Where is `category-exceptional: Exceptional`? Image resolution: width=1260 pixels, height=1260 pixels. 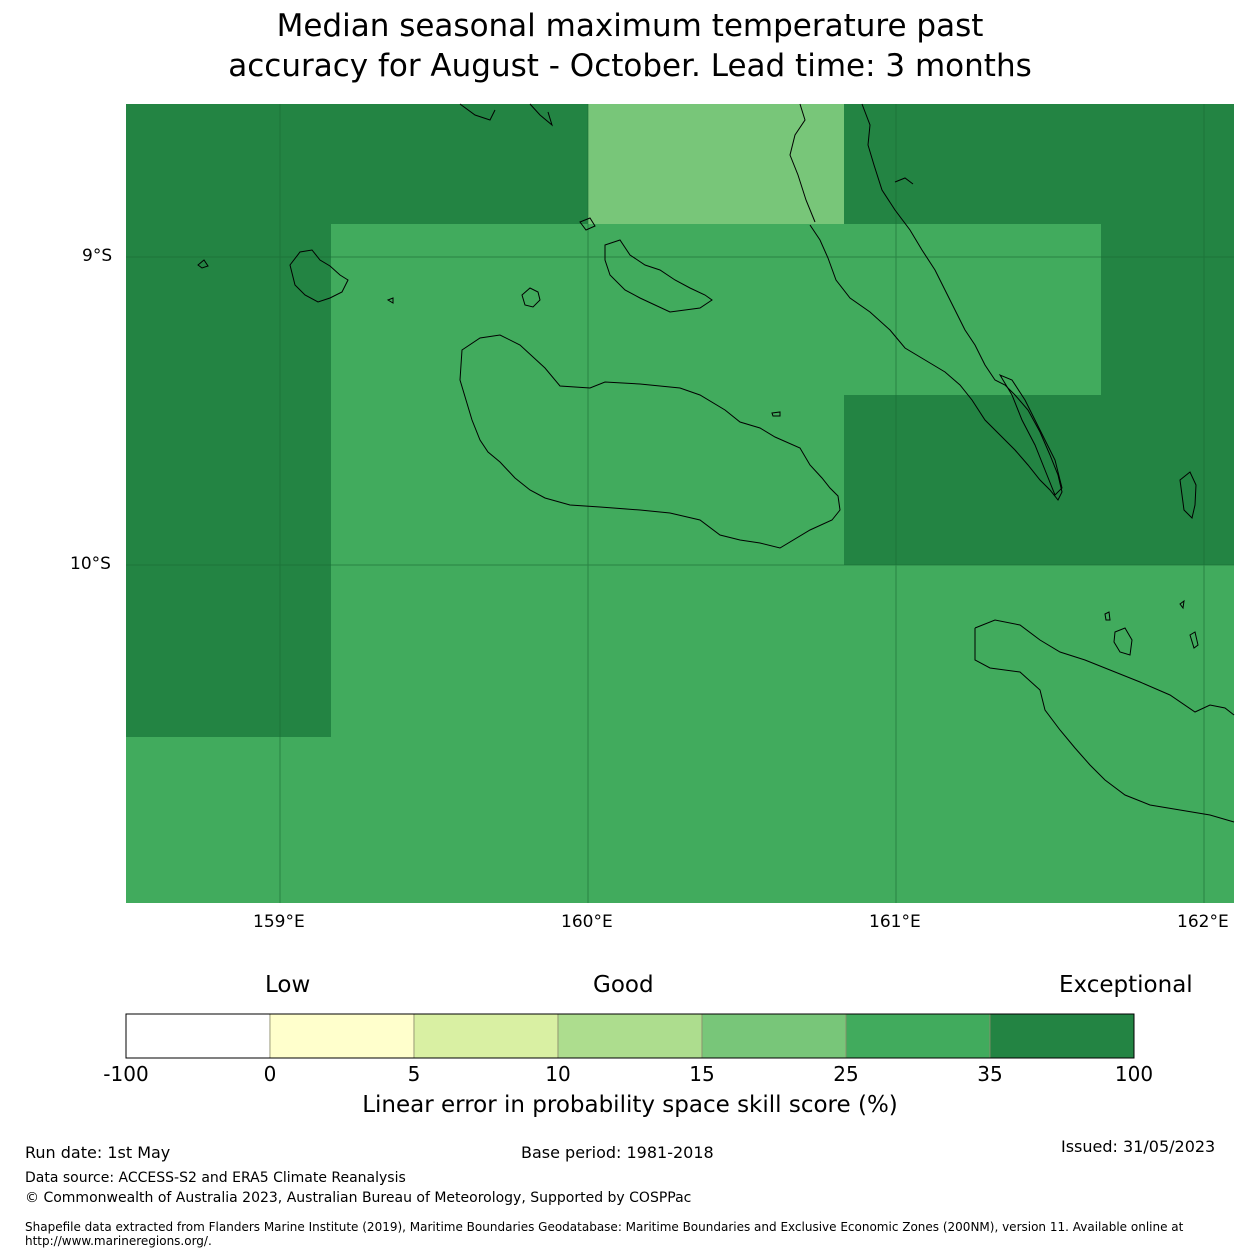
category-exceptional: Exceptional is located at coordinates (1126, 985).